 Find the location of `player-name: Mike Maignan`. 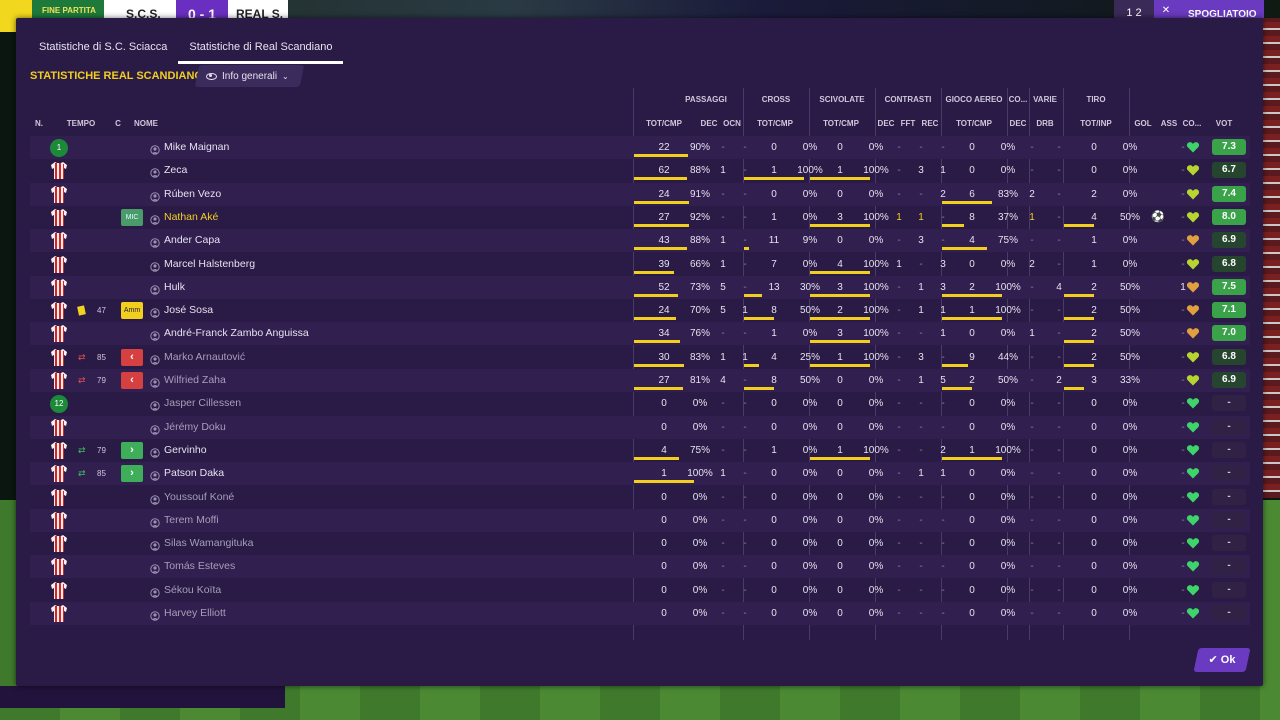

player-name: Mike Maignan is located at coordinates (197, 147).